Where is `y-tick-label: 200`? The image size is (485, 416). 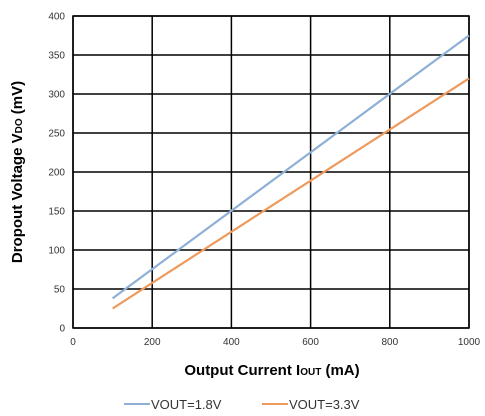 y-tick-label: 200 is located at coordinates (56, 173).